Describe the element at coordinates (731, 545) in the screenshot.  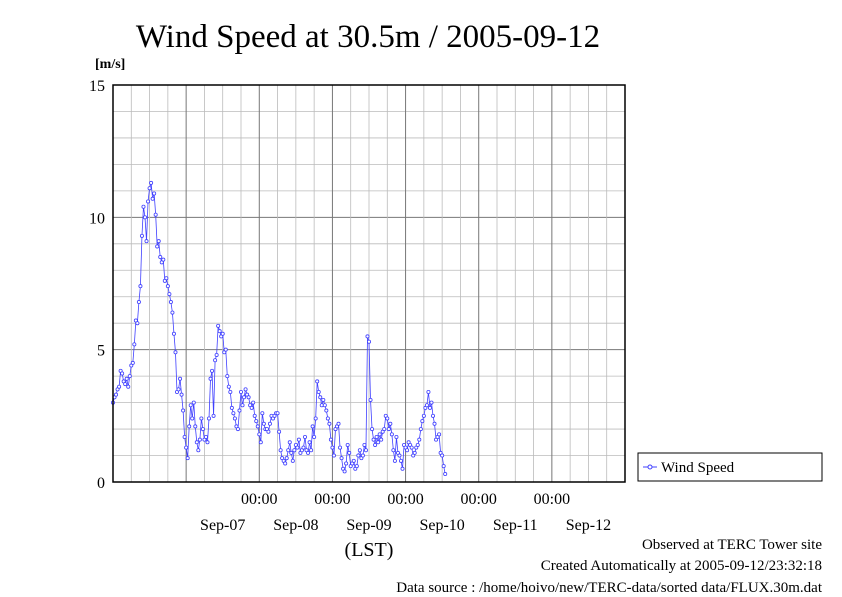
I see `footer-observed: Observed at TERC Tower site` at that location.